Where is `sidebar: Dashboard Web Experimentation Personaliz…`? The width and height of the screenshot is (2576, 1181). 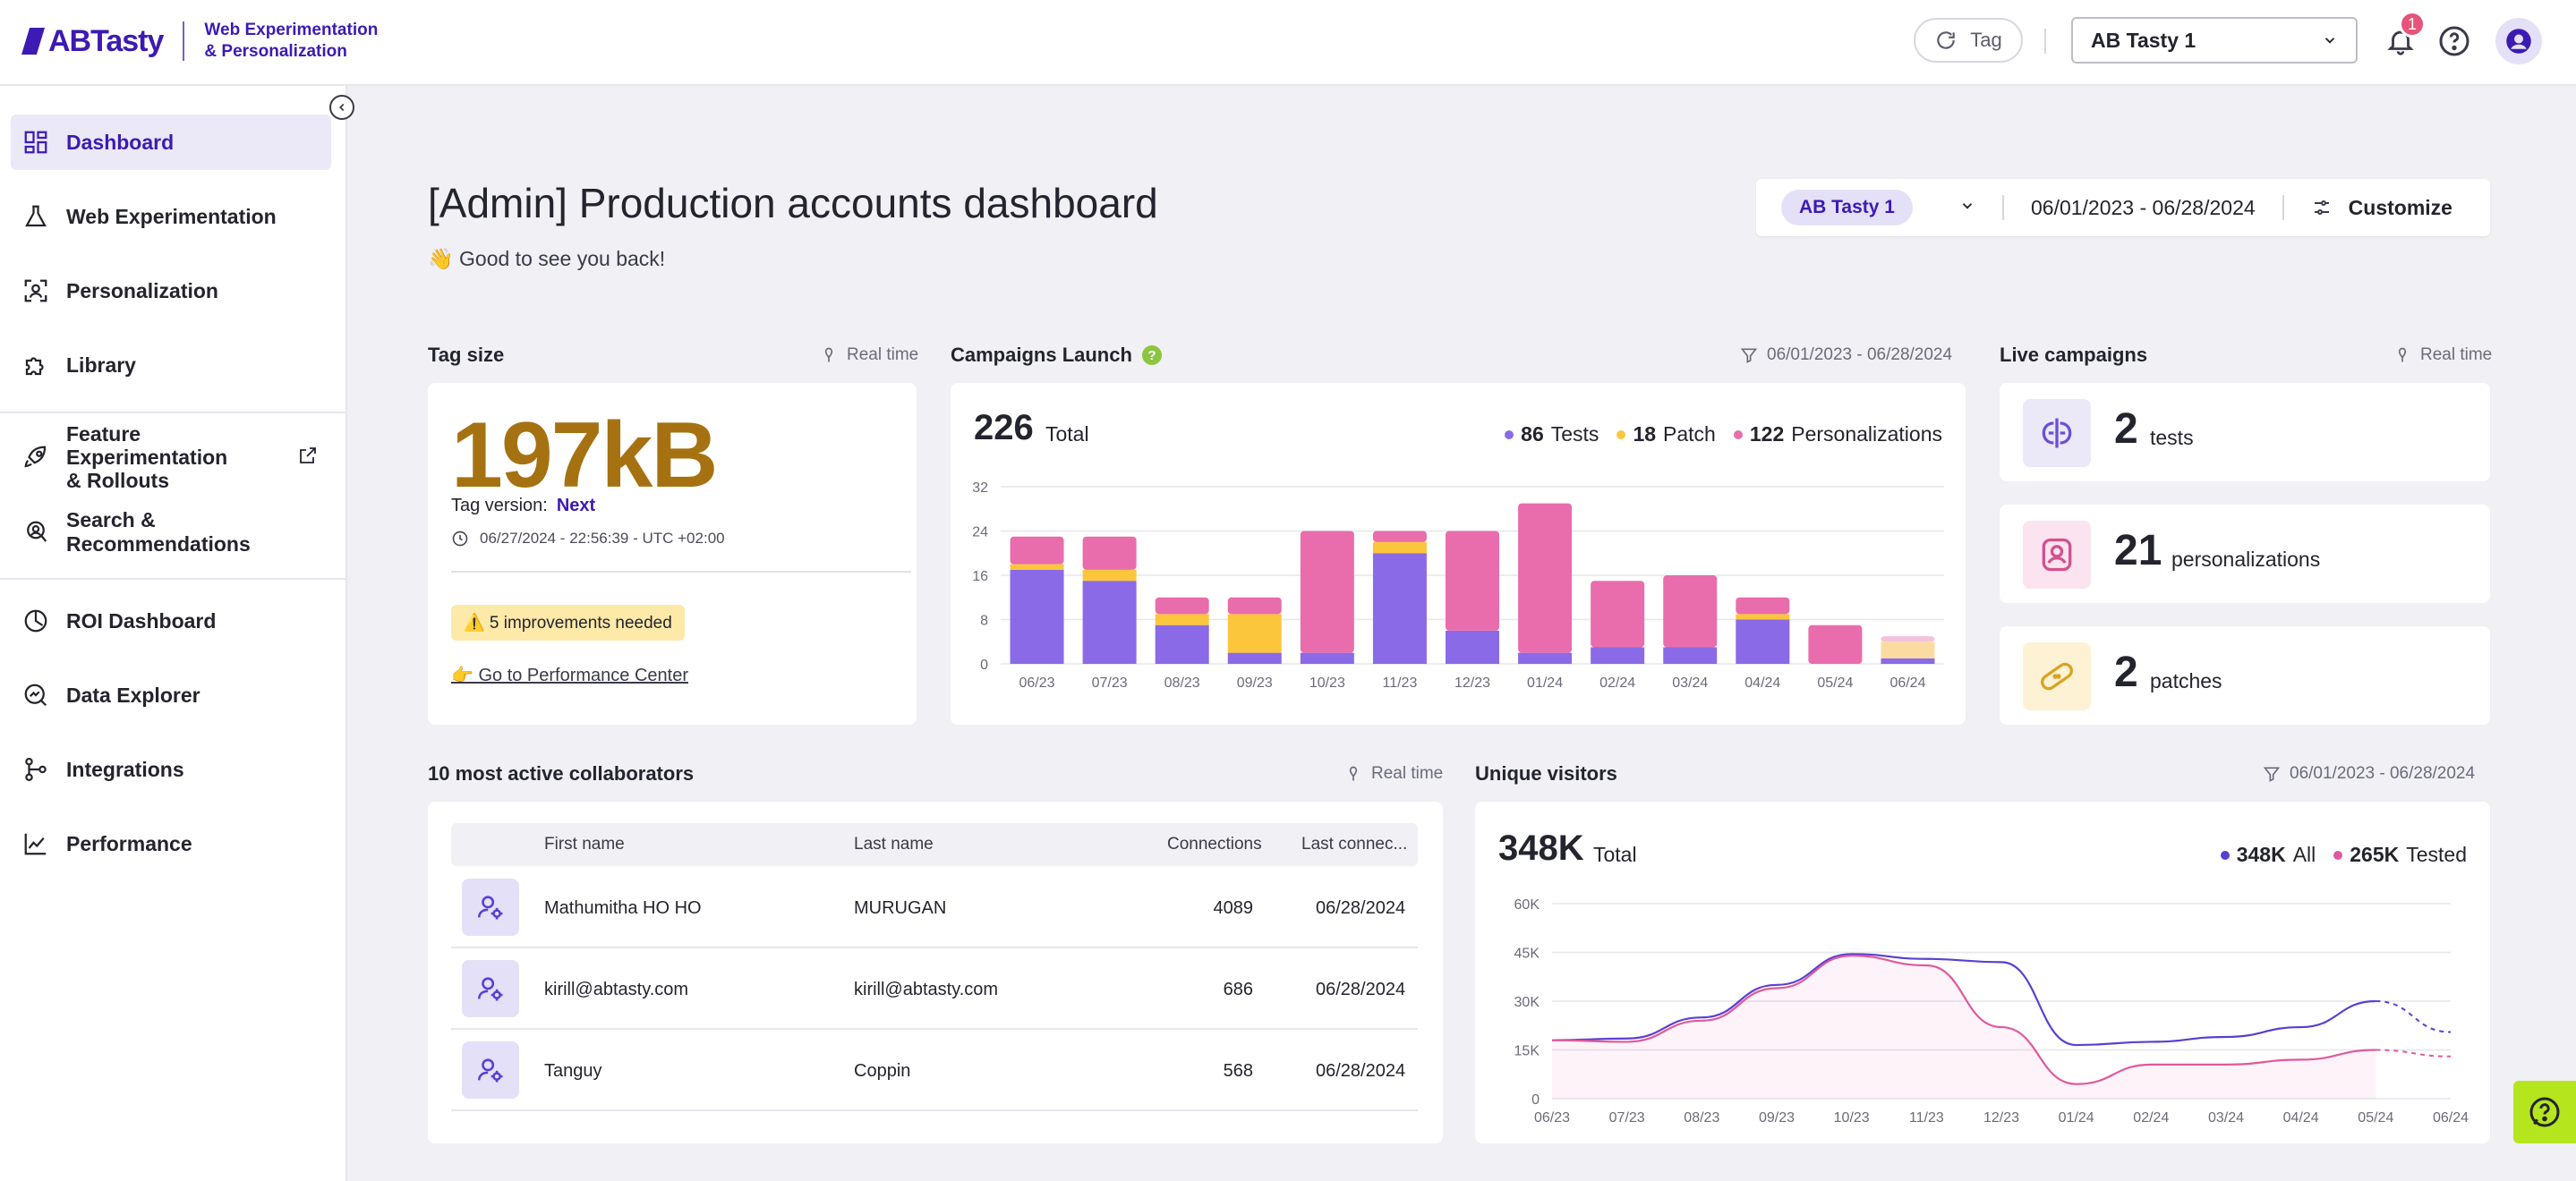 sidebar: Dashboard Web Experimentation Personaliz… is located at coordinates (173, 633).